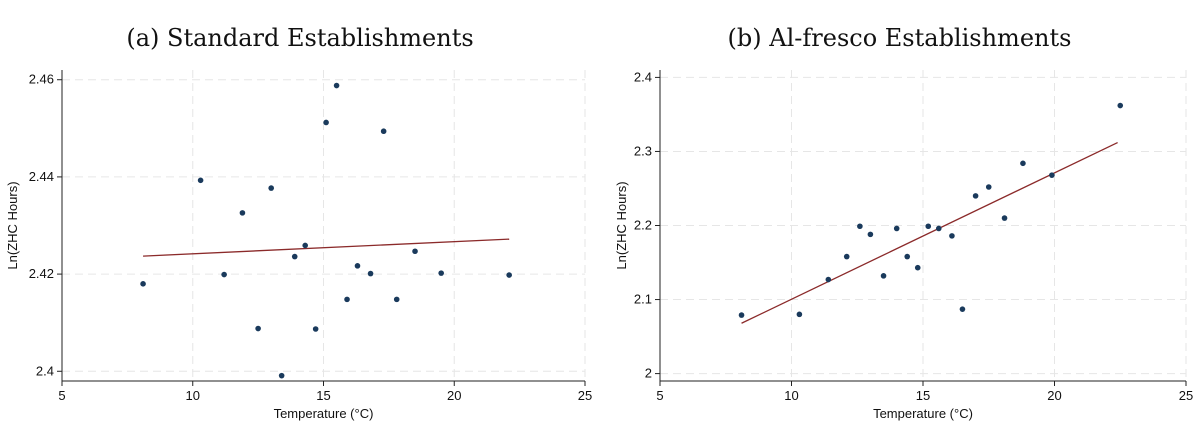  Describe the element at coordinates (643, 225) in the screenshot. I see `y-tick-label: 2.2` at that location.